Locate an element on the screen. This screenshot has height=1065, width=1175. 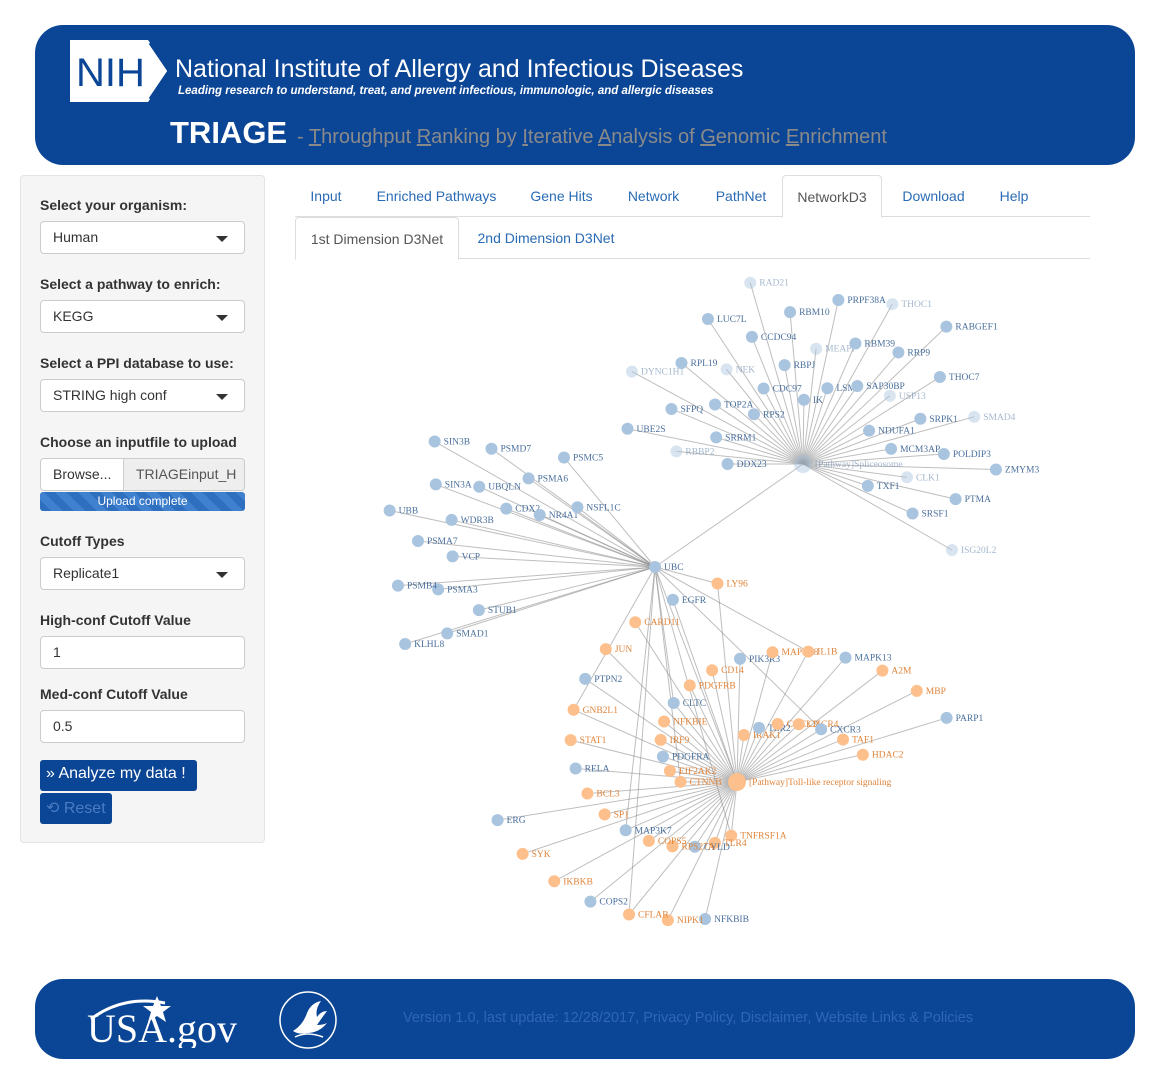
network-node-node-31: POLDIP3 is located at coordinates (964, 454).